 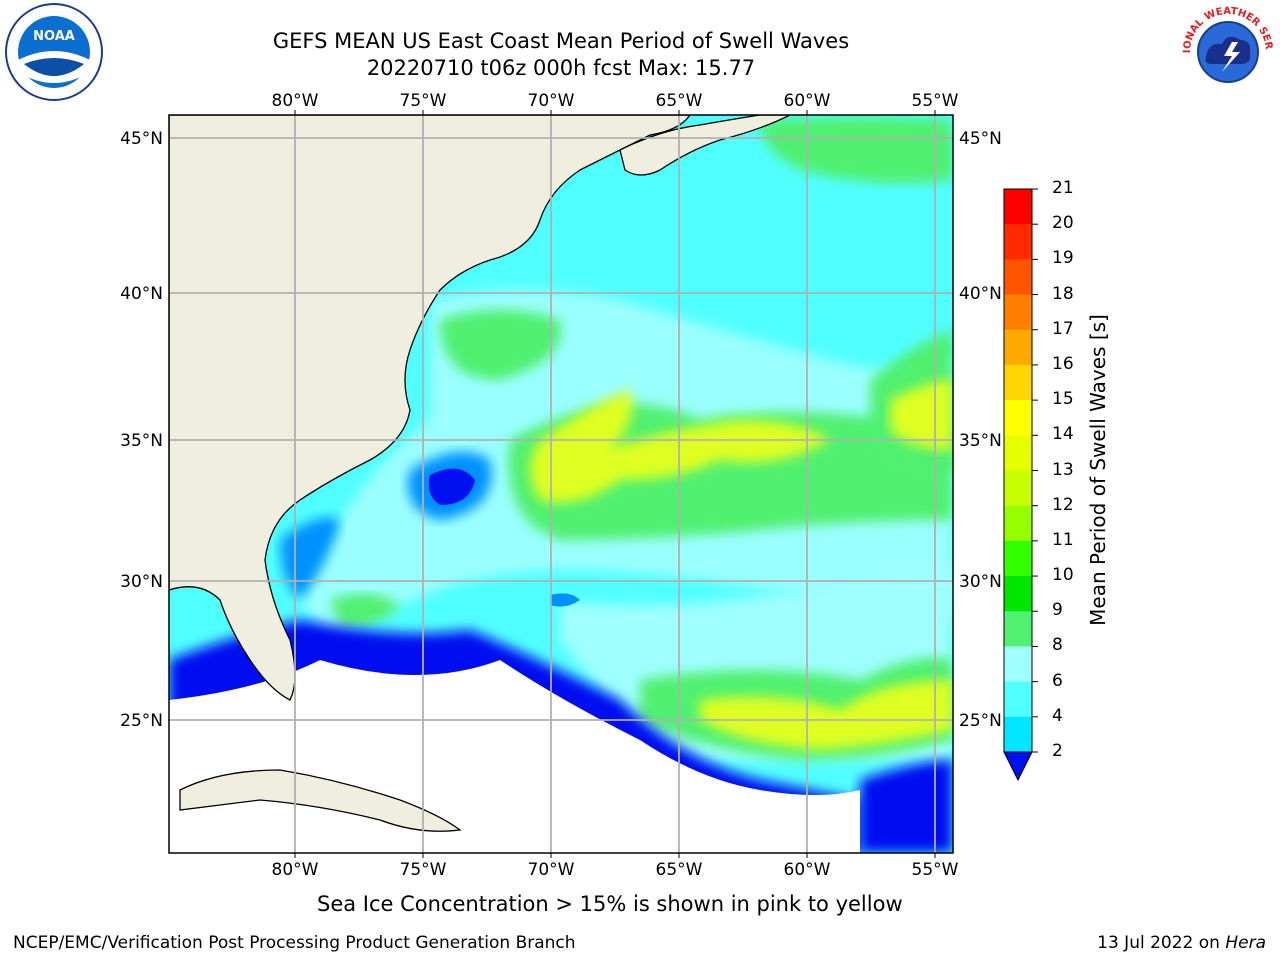 What do you see at coordinates (980, 721) in the screenshot?
I see `lat-label-right: 25°N` at bounding box center [980, 721].